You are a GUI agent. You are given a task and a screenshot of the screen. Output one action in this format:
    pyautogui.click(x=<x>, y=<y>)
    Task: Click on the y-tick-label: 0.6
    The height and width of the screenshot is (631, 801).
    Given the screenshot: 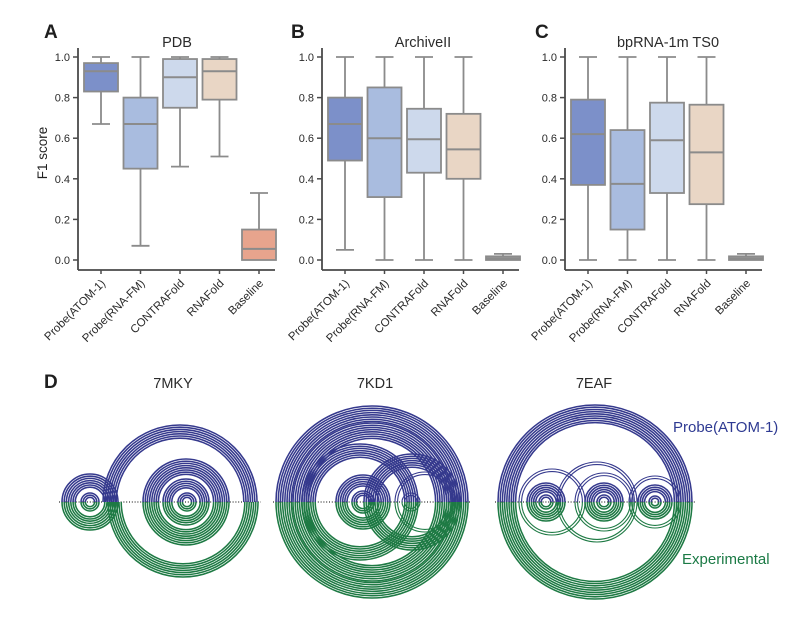 What is the action you would take?
    pyautogui.click(x=306, y=139)
    